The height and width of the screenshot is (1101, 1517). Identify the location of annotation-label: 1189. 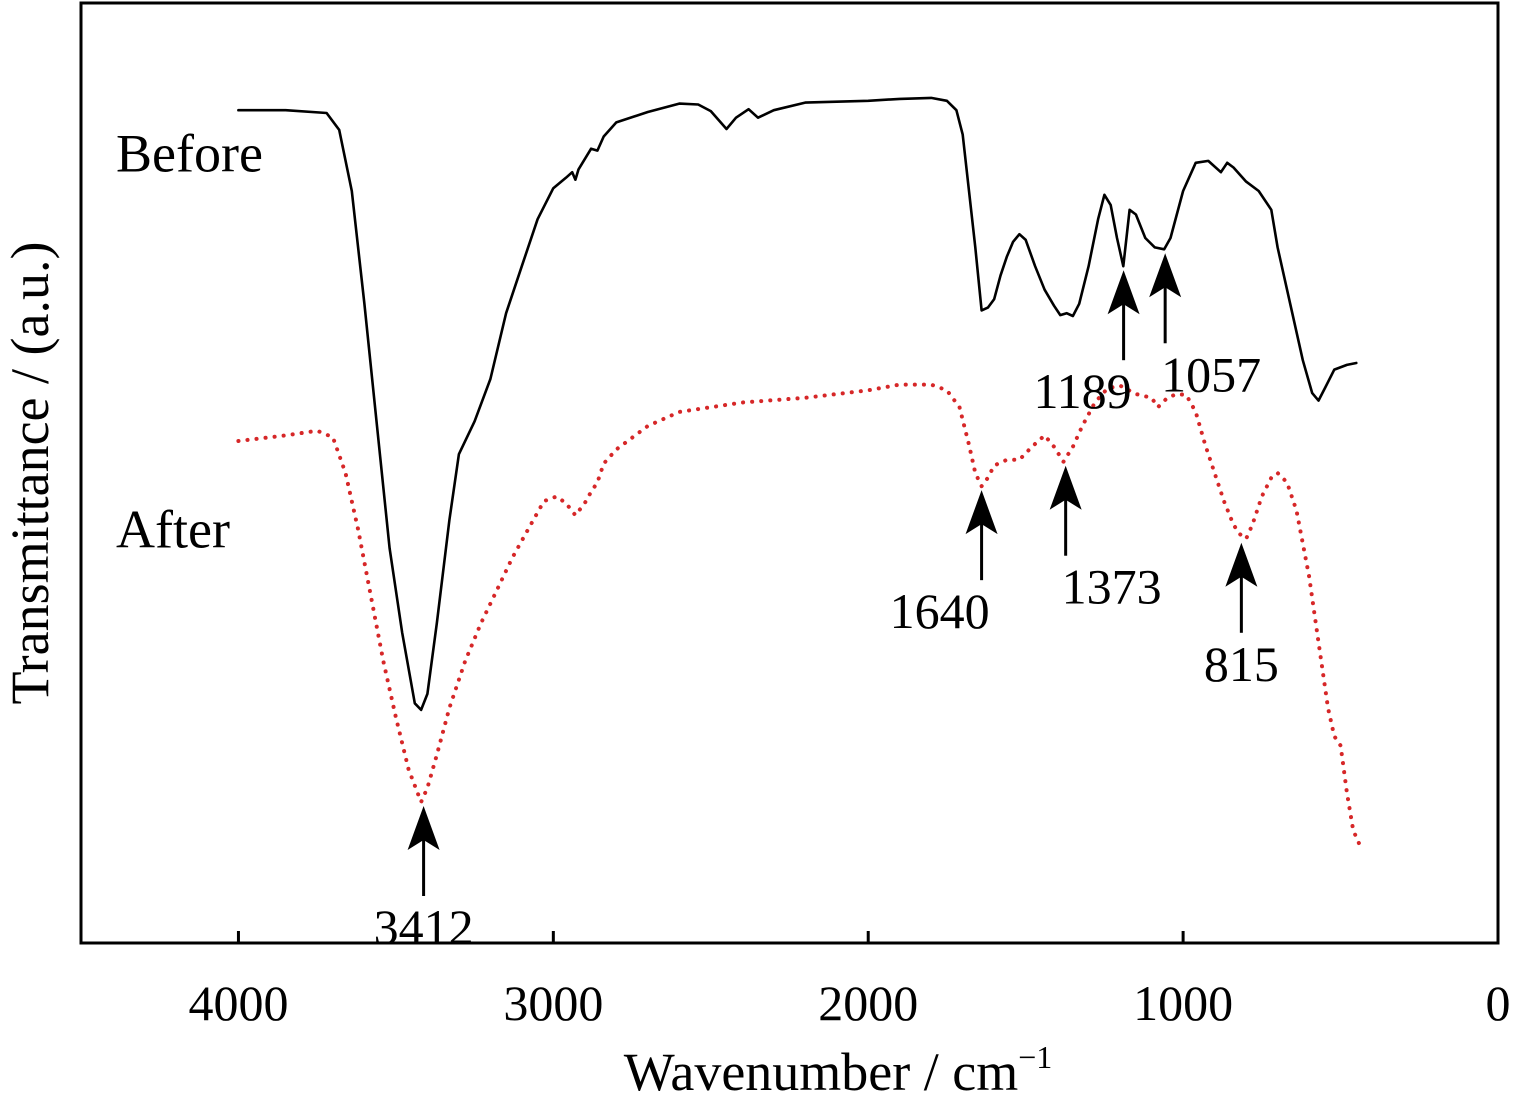
(1082, 391).